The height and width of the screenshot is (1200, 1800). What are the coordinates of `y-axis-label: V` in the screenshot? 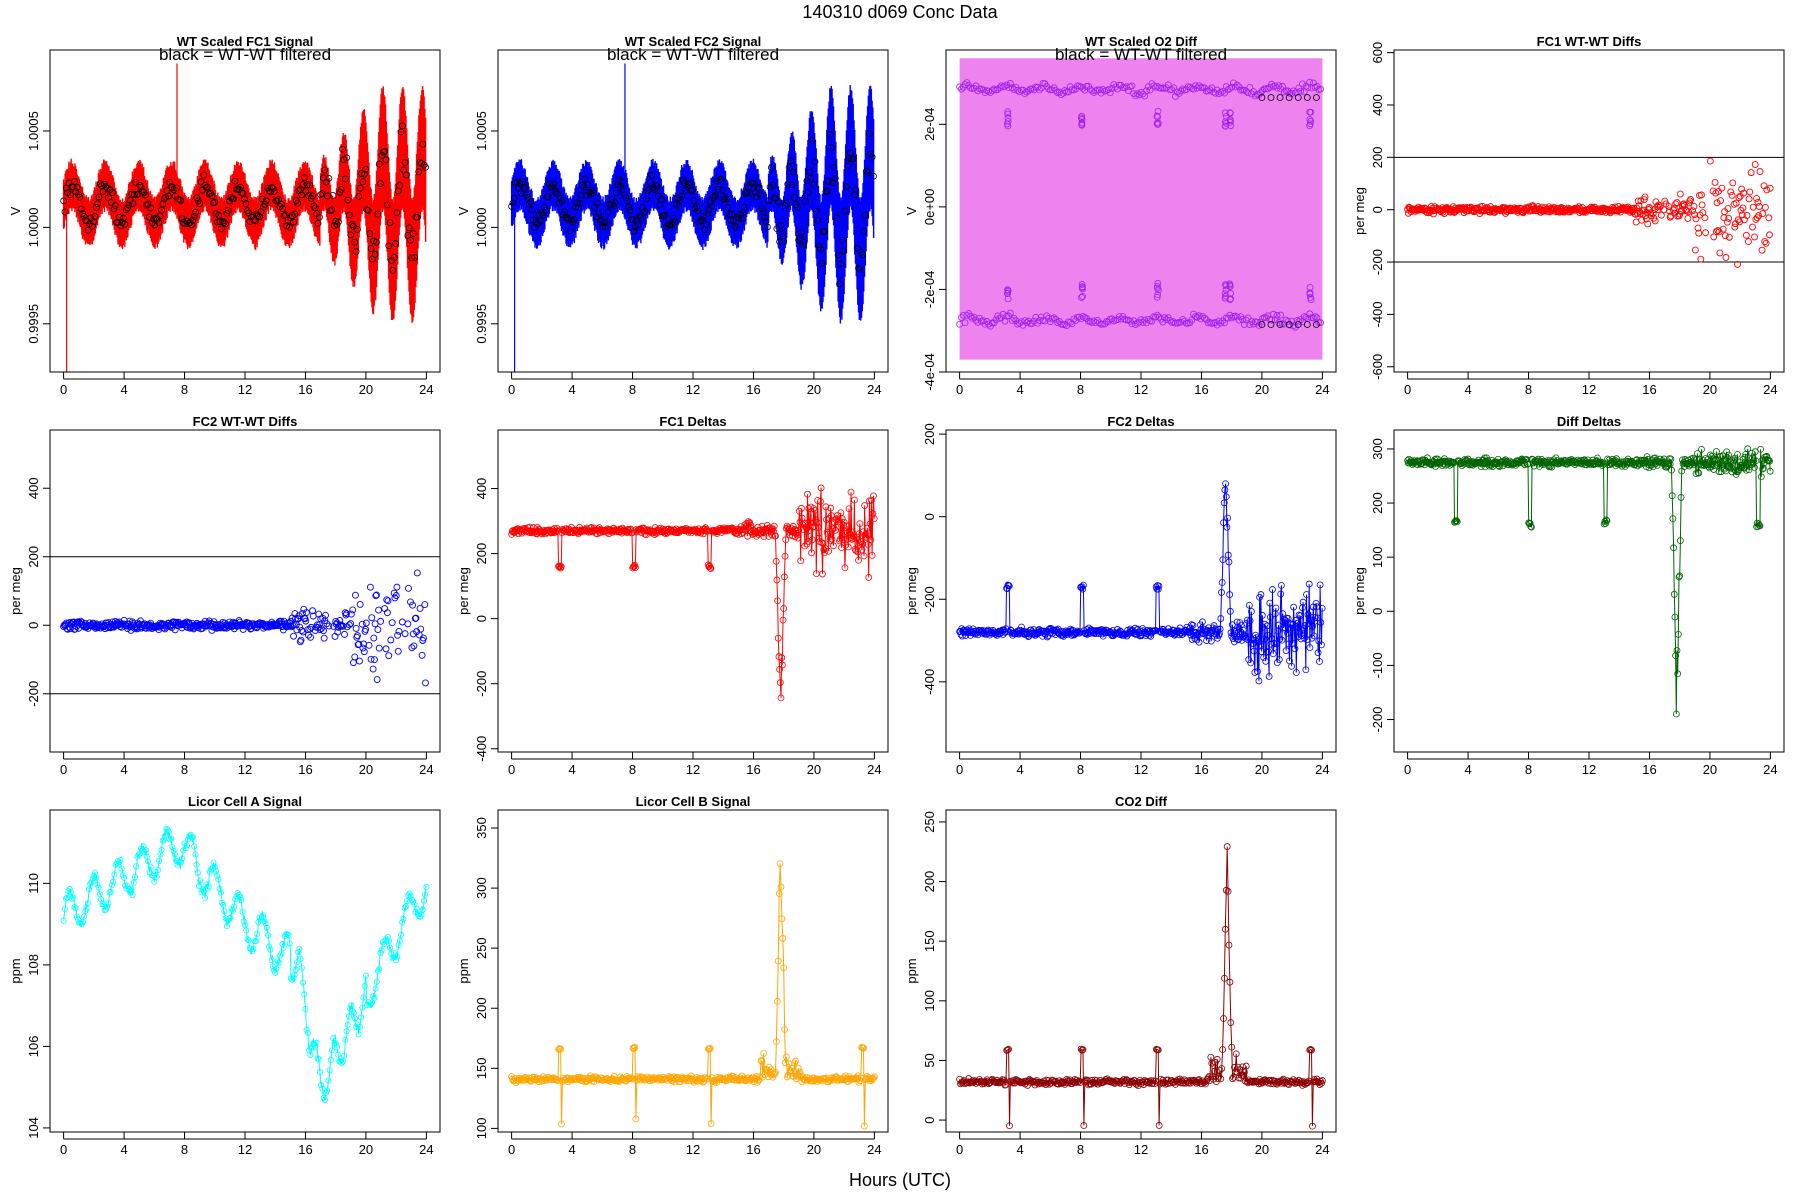 It's located at (911, 210).